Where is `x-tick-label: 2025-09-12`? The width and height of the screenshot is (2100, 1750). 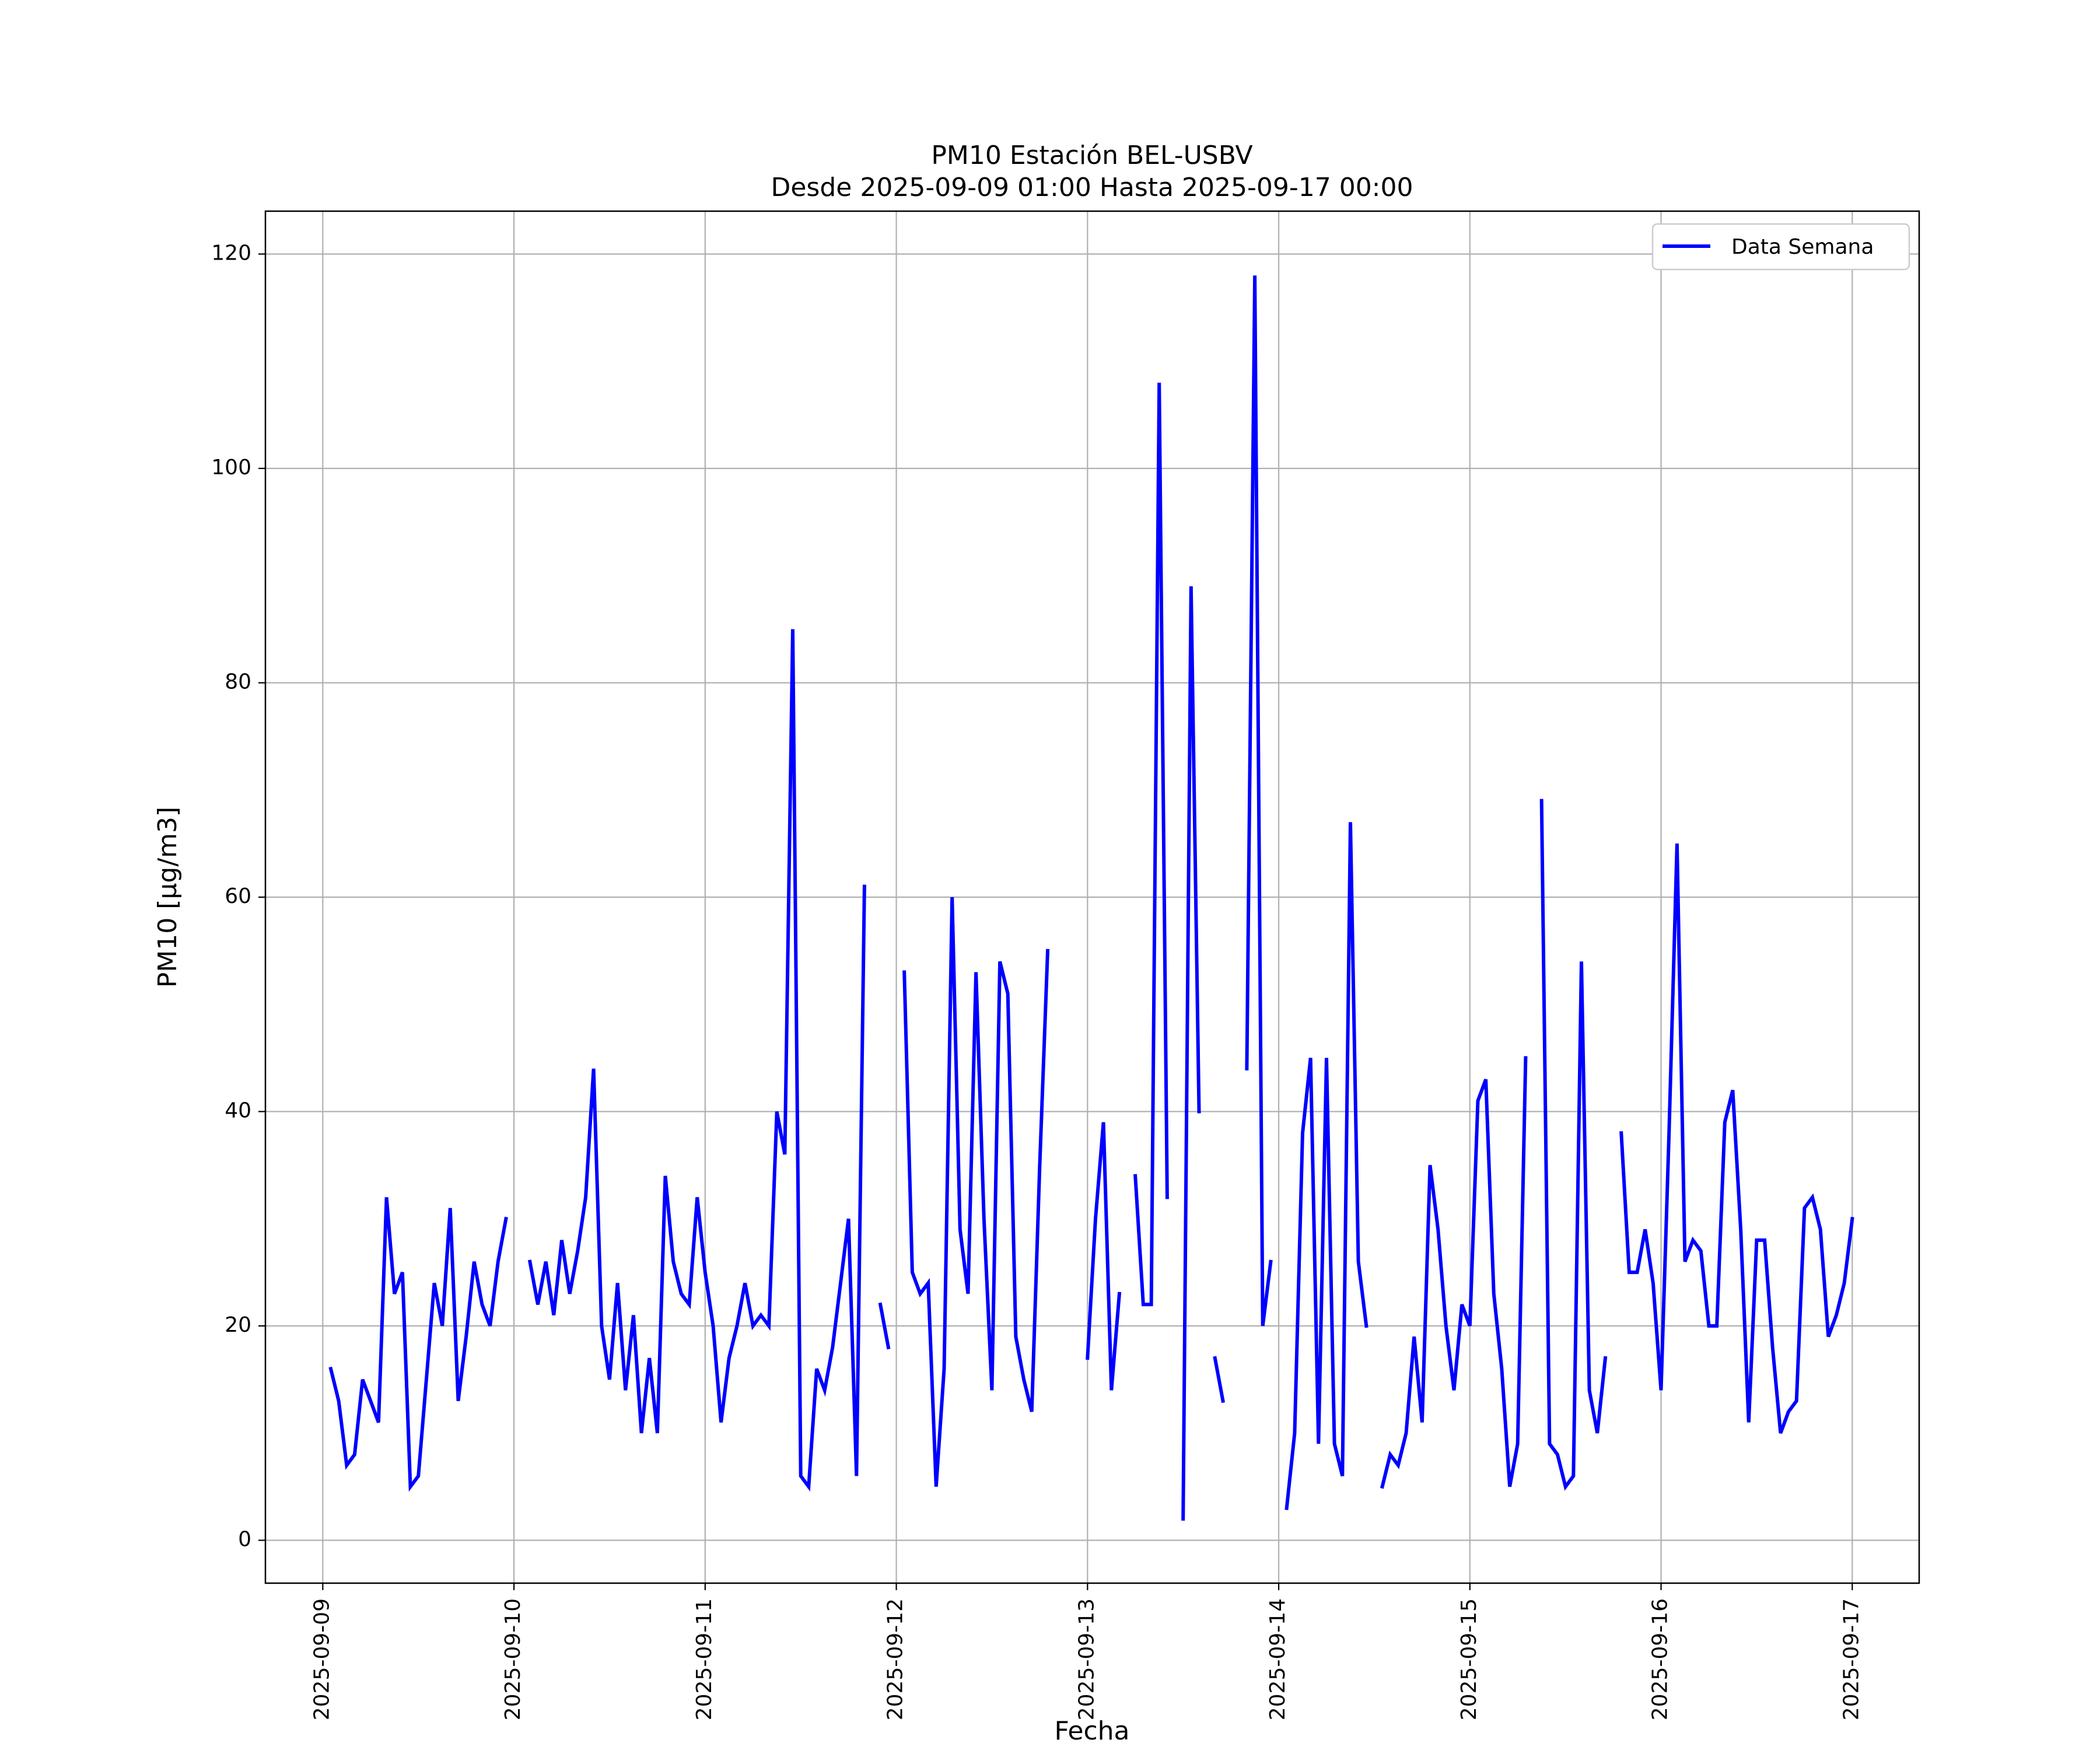
x-tick-label: 2025-09-12 is located at coordinates (896, 1659).